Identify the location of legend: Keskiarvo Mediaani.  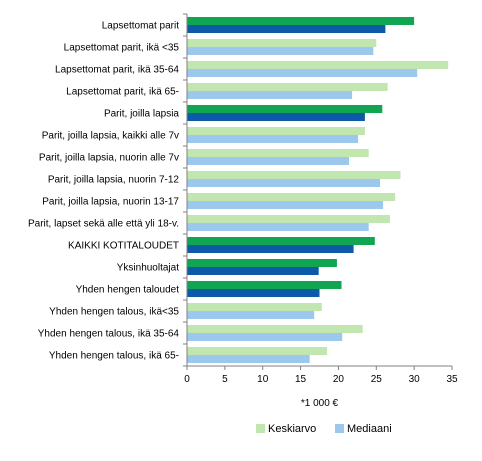
(324, 429).